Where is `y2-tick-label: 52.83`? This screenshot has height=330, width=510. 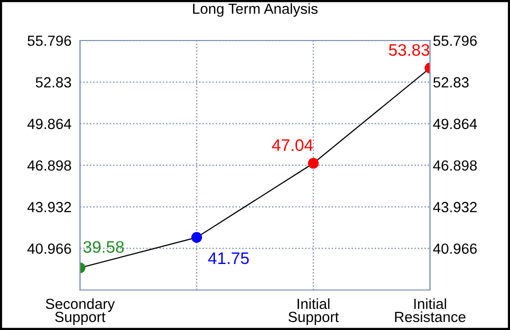 y2-tick-label: 52.83 is located at coordinates (451, 82).